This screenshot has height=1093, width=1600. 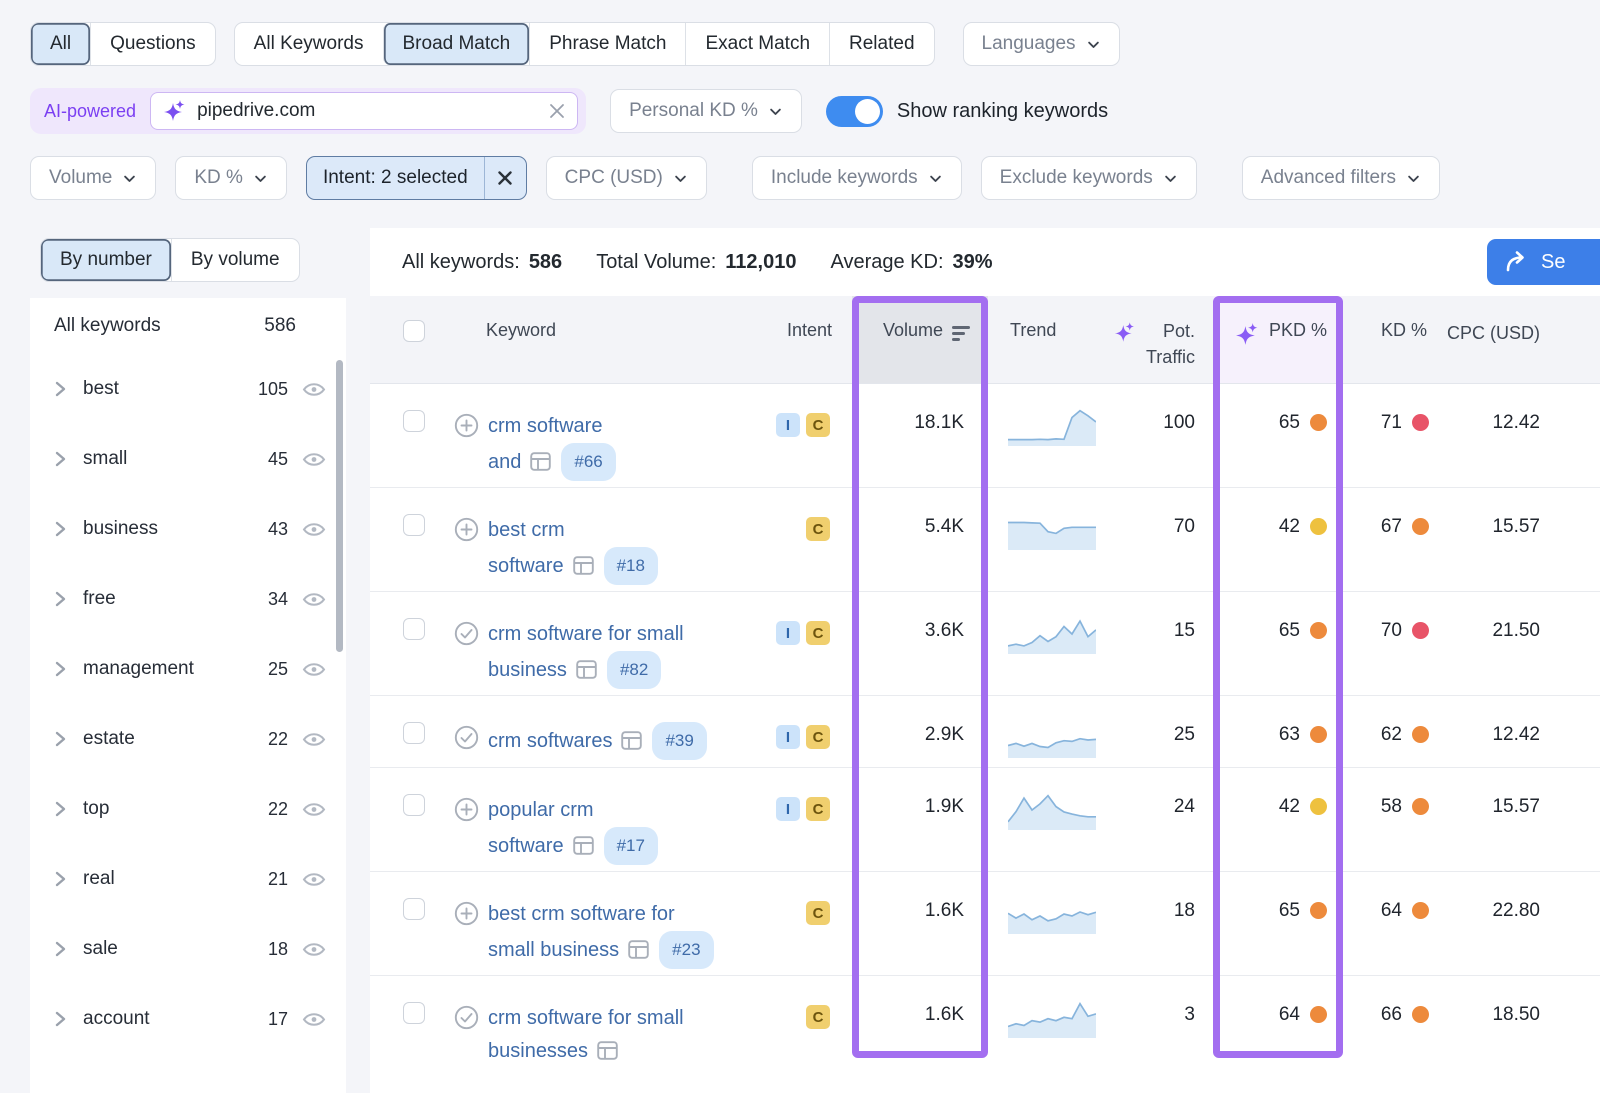 What do you see at coordinates (188, 949) in the screenshot?
I see `sidebar-group-sale: sale 18` at bounding box center [188, 949].